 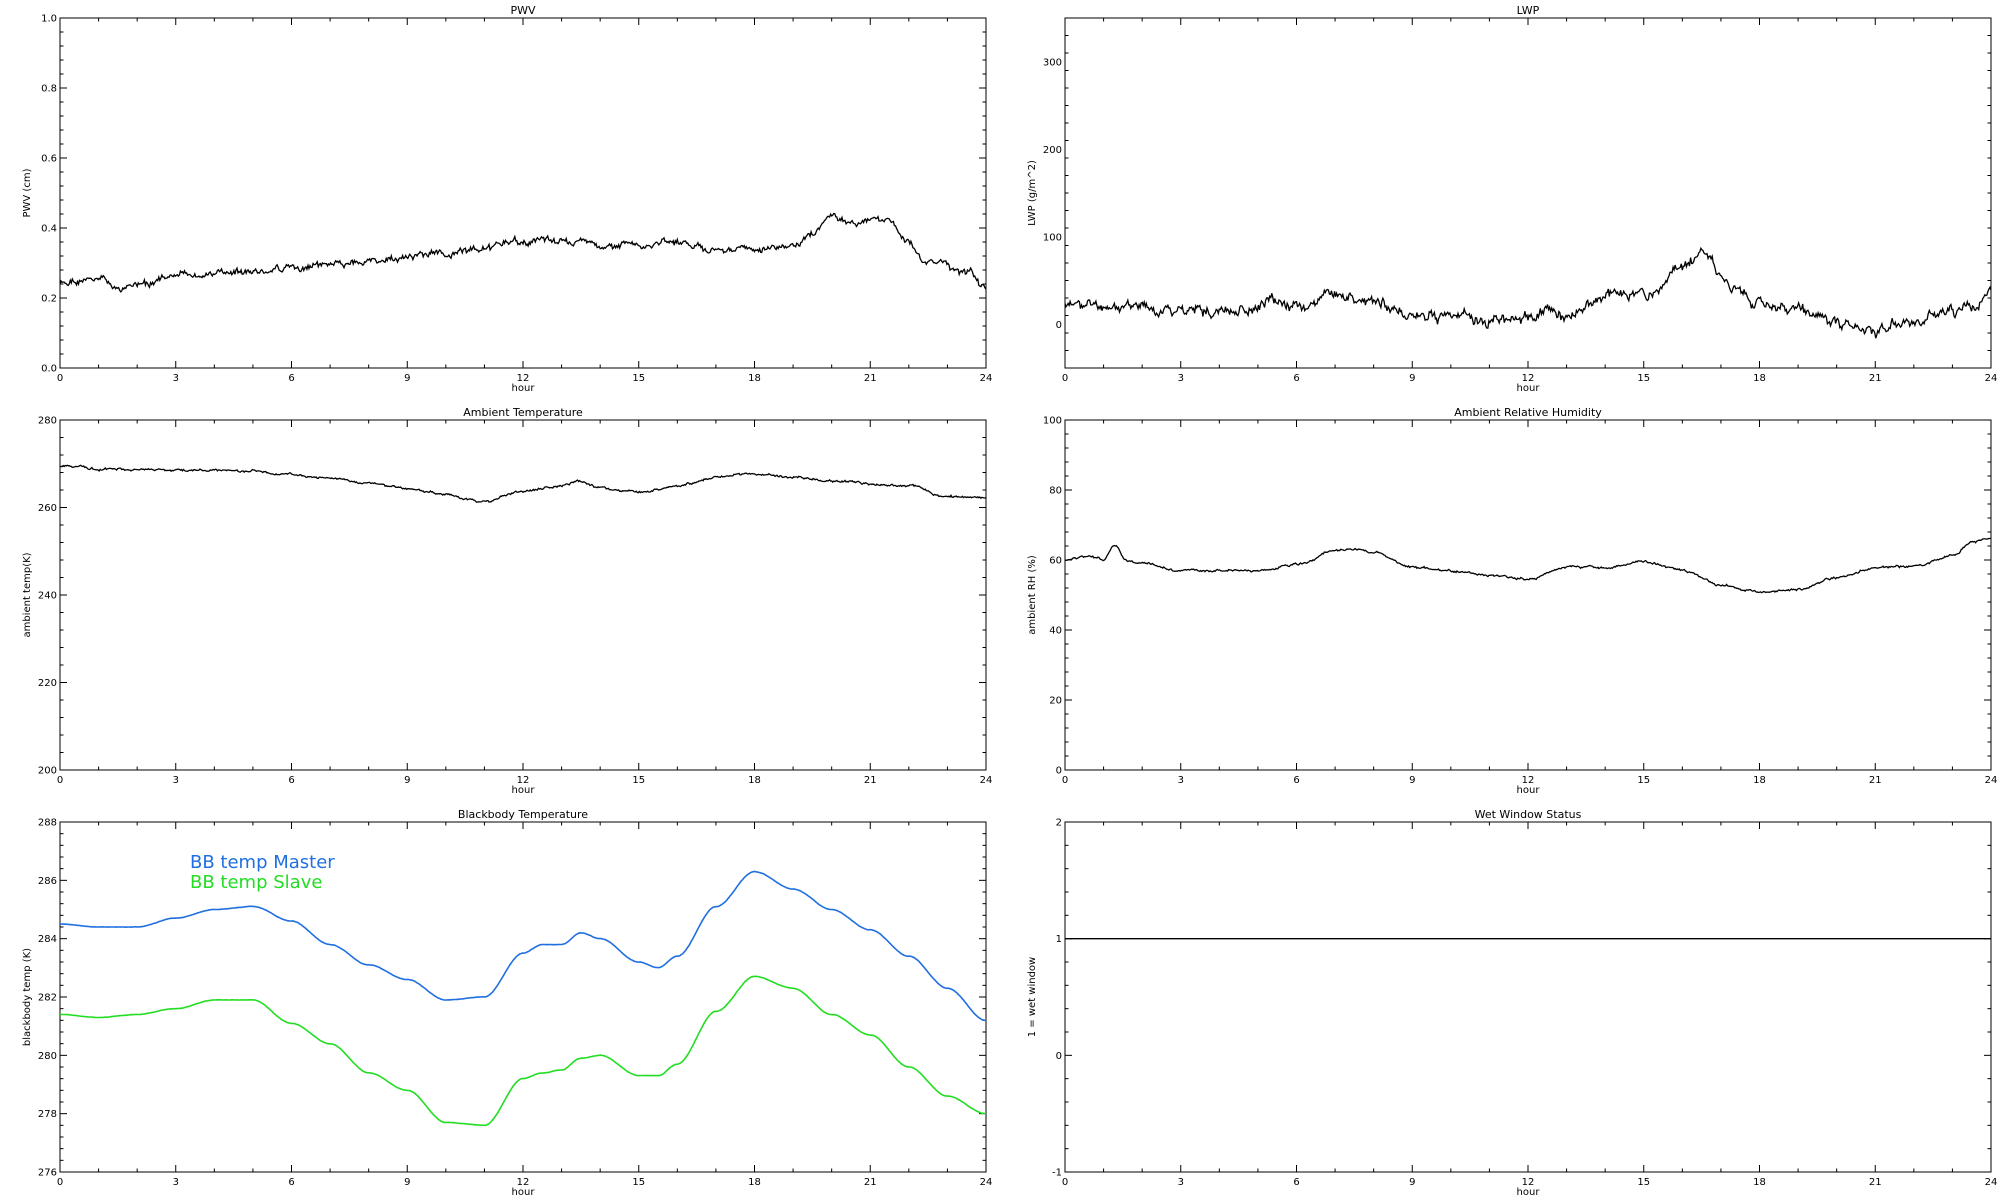 I want to click on y-tick-label: 282, so click(x=47, y=998).